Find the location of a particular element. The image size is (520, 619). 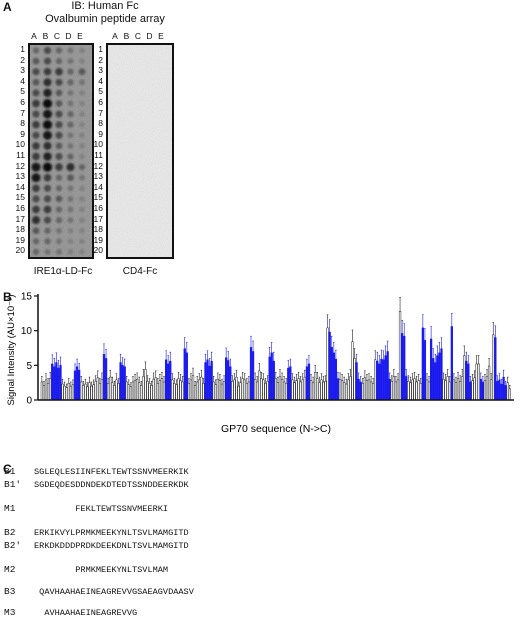

blot-right-caption: CD4-Fc is located at coordinates (140, 271).